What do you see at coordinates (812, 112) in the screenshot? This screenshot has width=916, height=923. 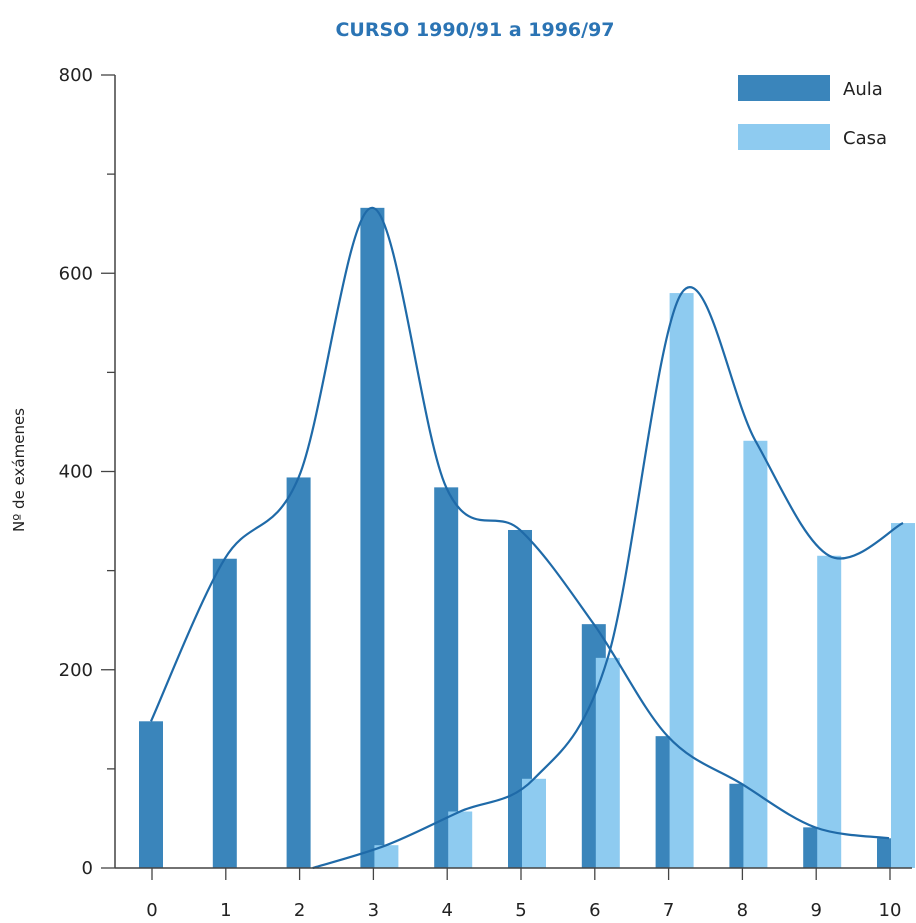 I see `legend: Aula Casa` at bounding box center [812, 112].